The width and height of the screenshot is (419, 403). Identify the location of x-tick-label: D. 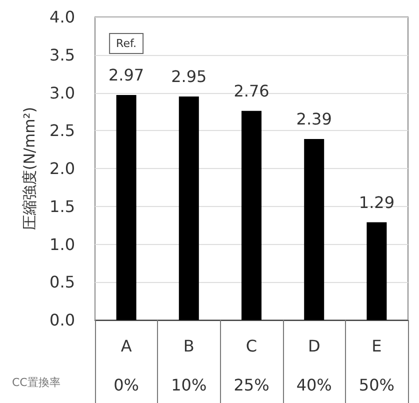
(314, 346).